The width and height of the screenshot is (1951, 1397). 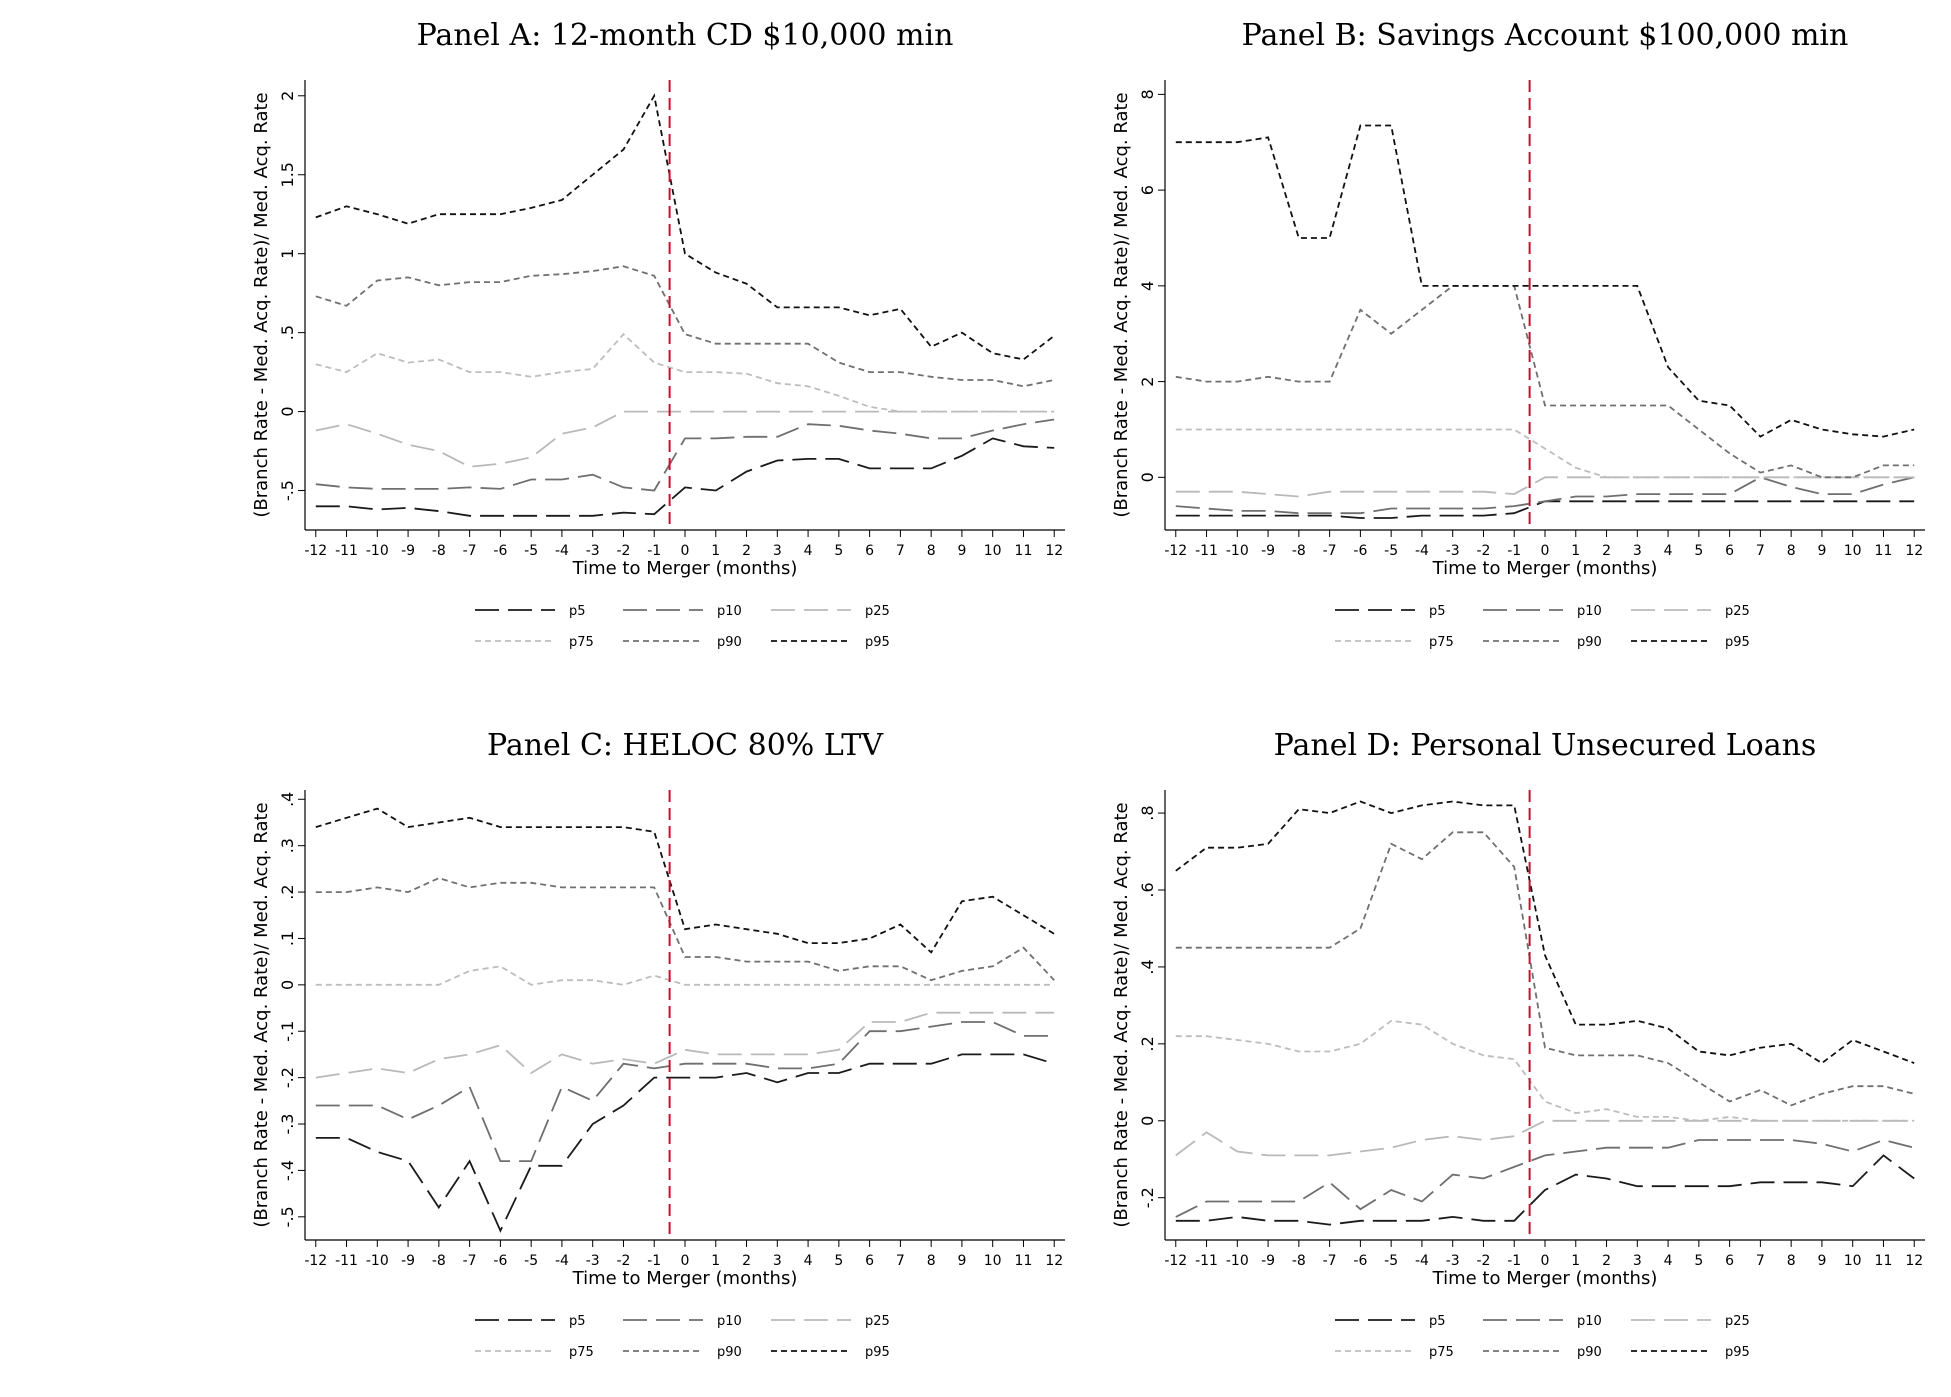 I want to click on y-tick-label: .4, so click(x=1147, y=966).